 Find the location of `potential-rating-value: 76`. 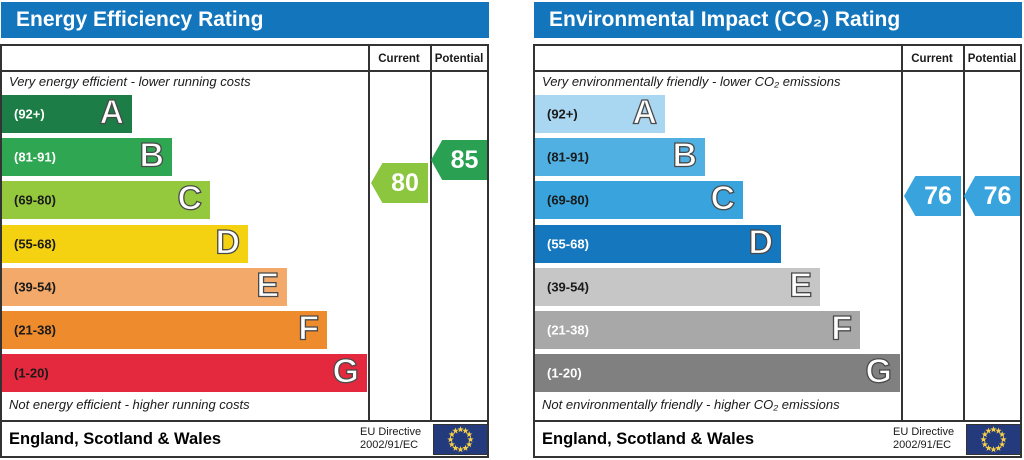

potential-rating-value: 76 is located at coordinates (997, 195).